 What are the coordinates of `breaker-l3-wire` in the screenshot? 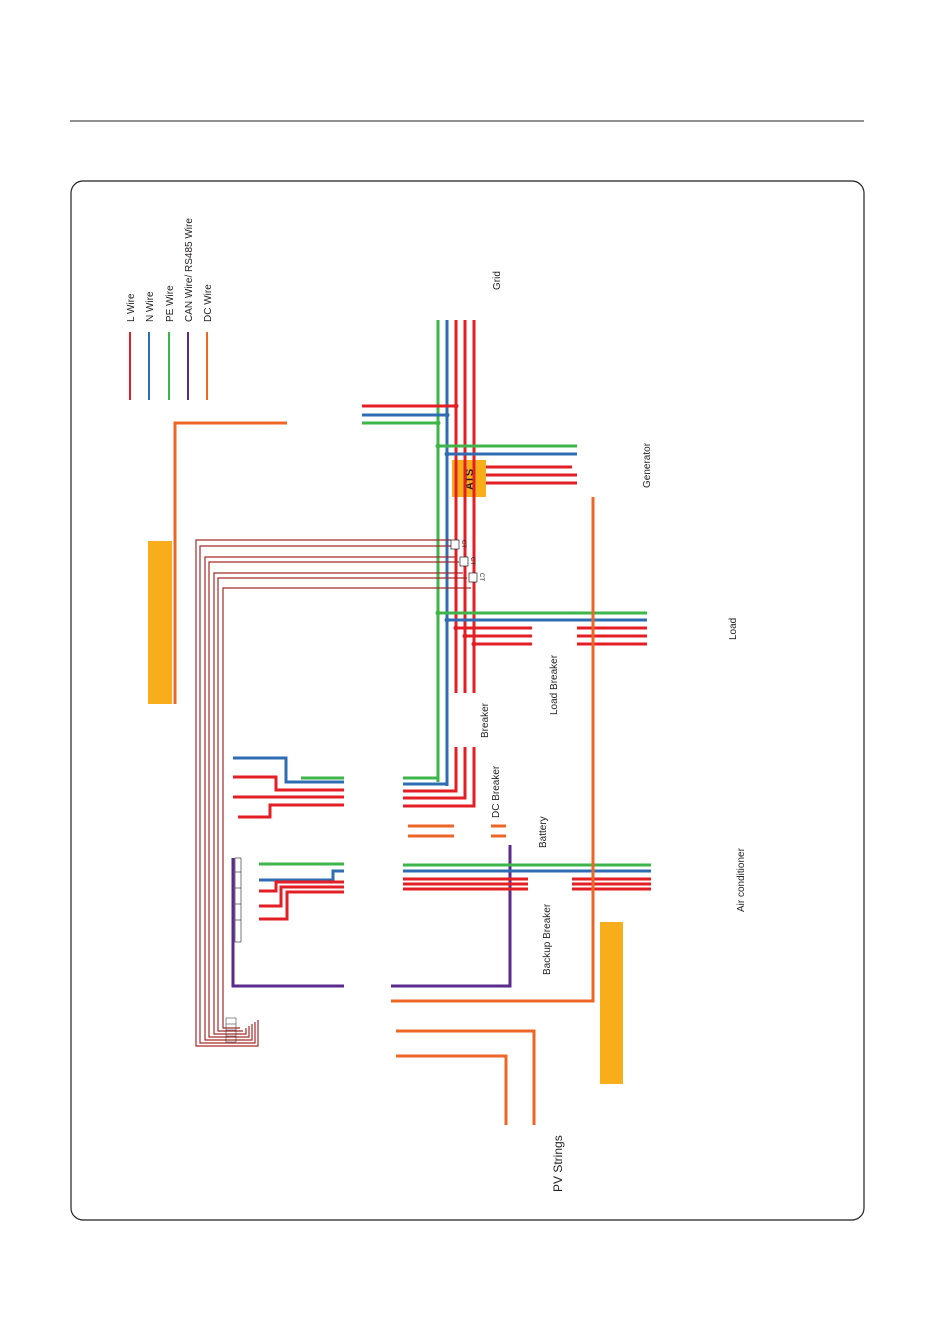 It's located at (439, 777).